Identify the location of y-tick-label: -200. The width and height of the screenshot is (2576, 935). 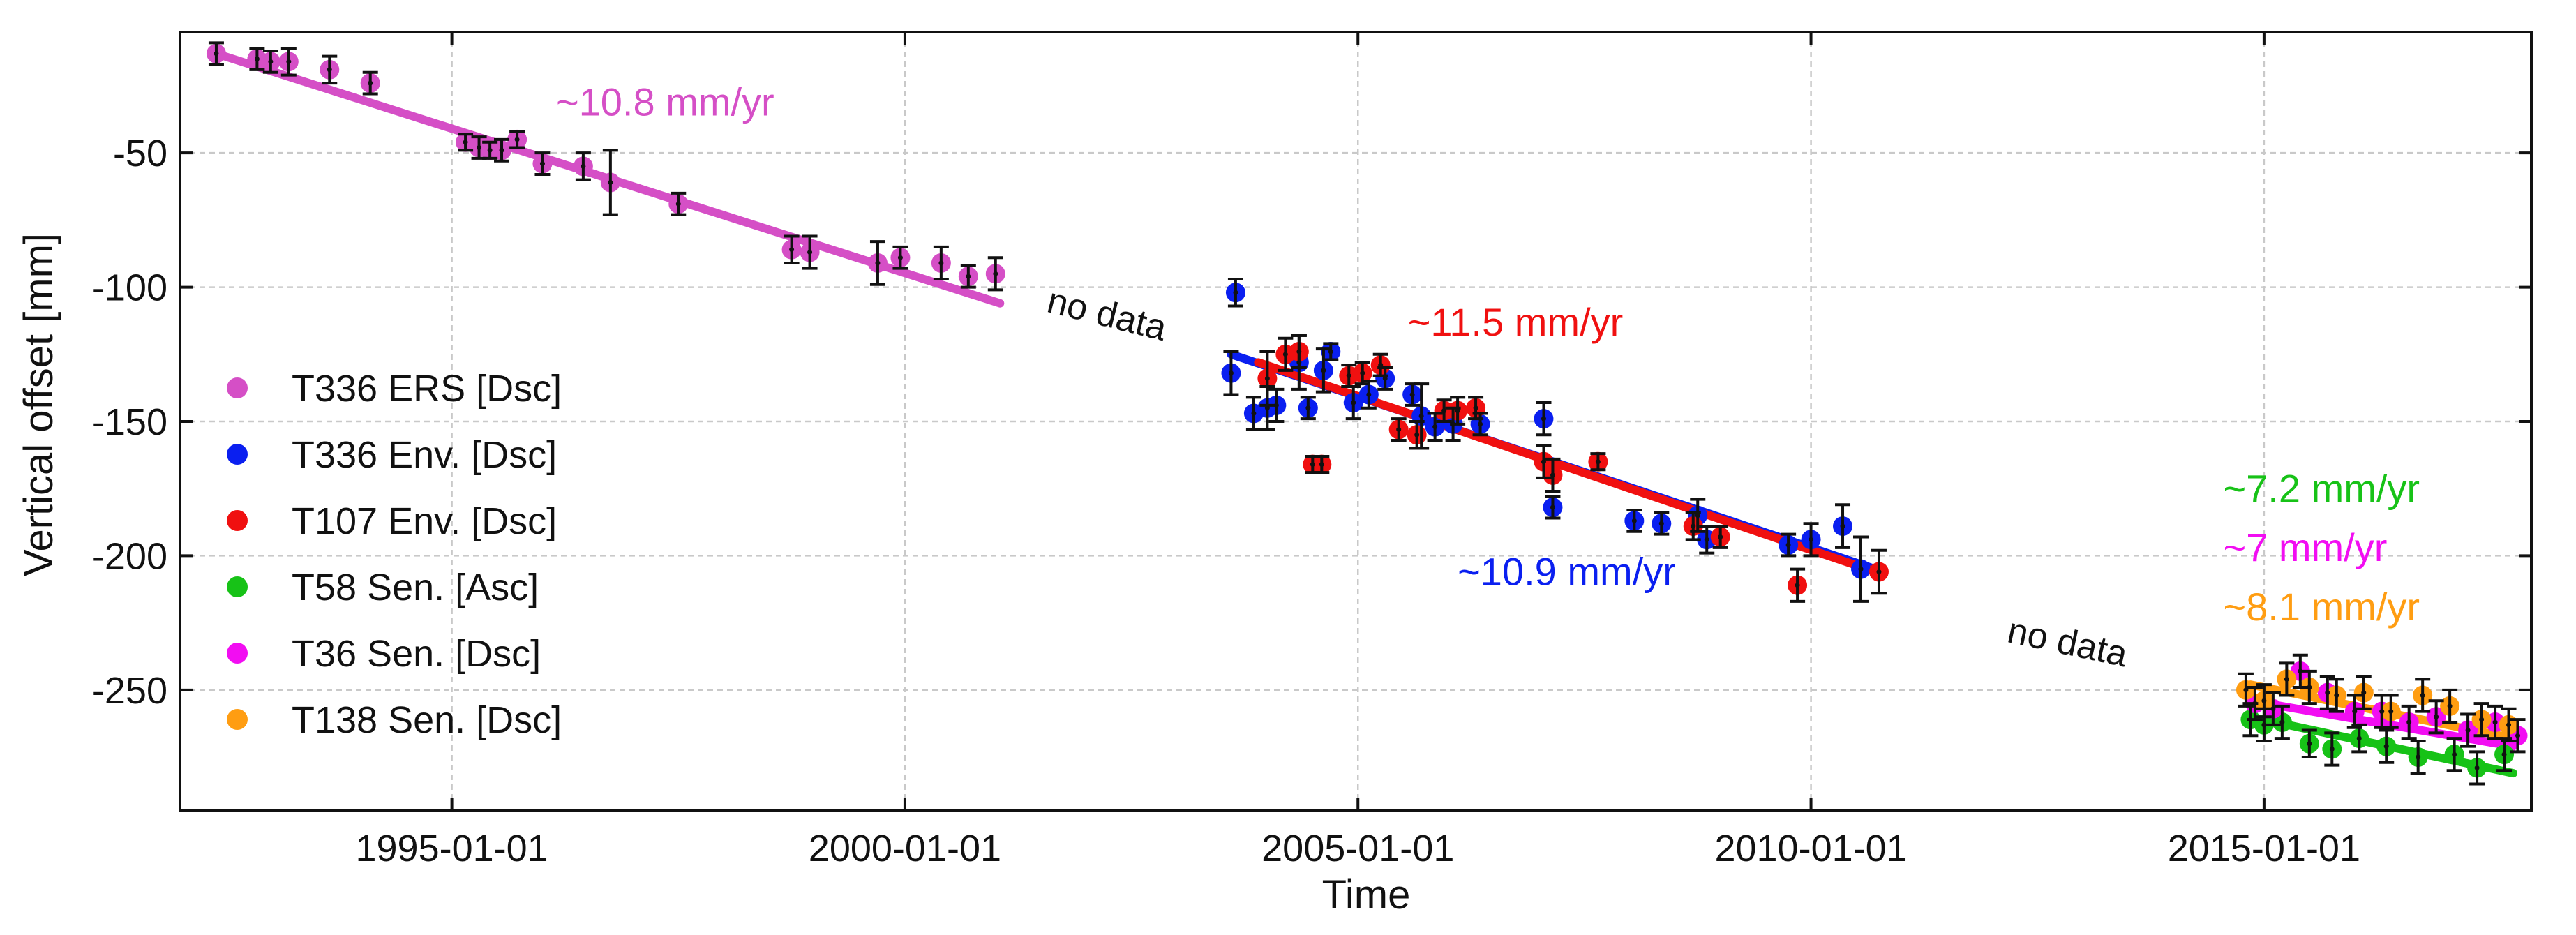
(129, 556).